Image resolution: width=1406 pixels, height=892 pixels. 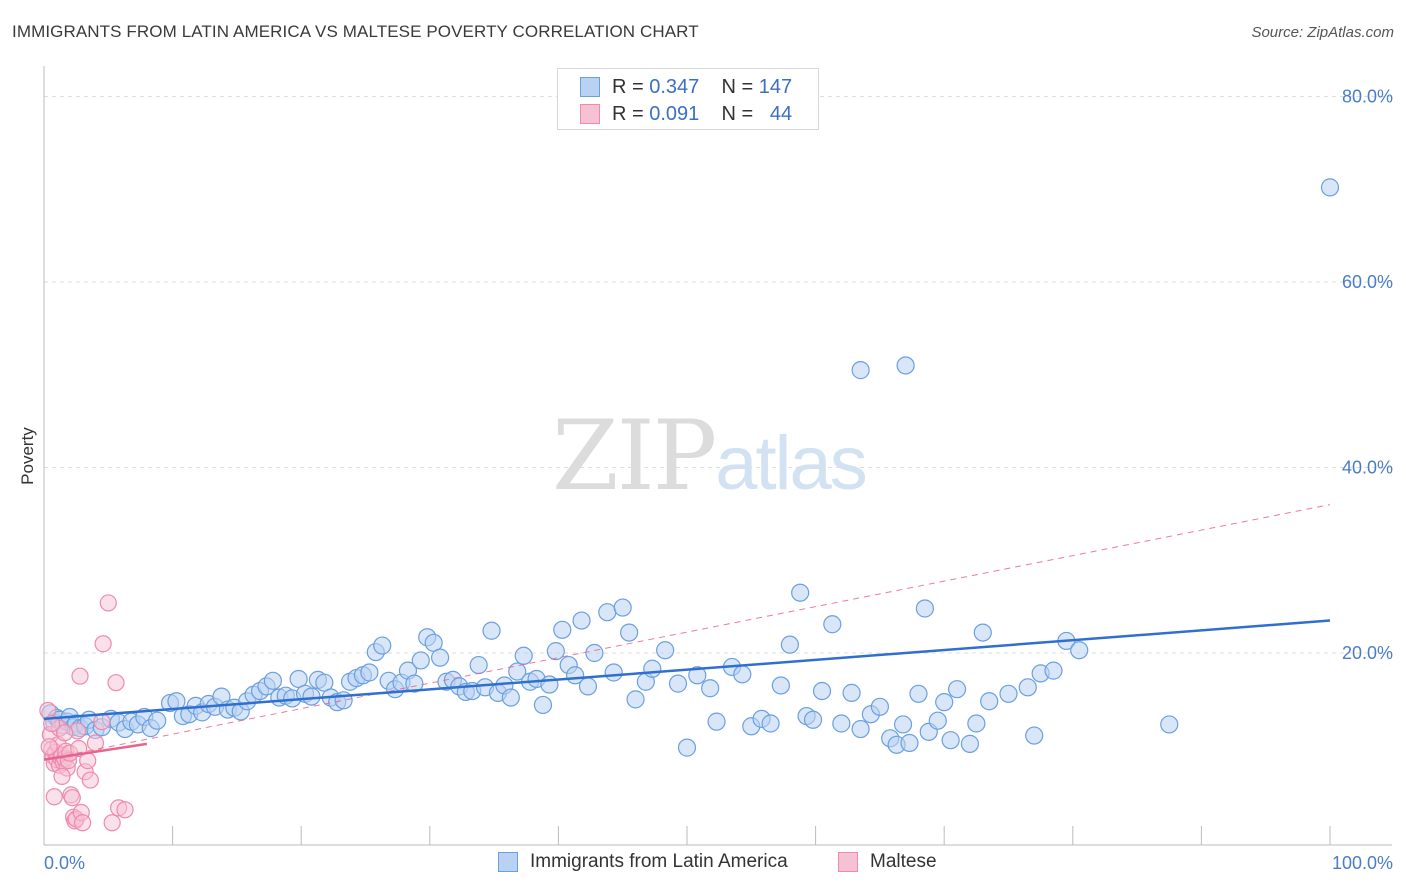 I want to click on y-tick-label: 20.0%, so click(x=1367, y=653).